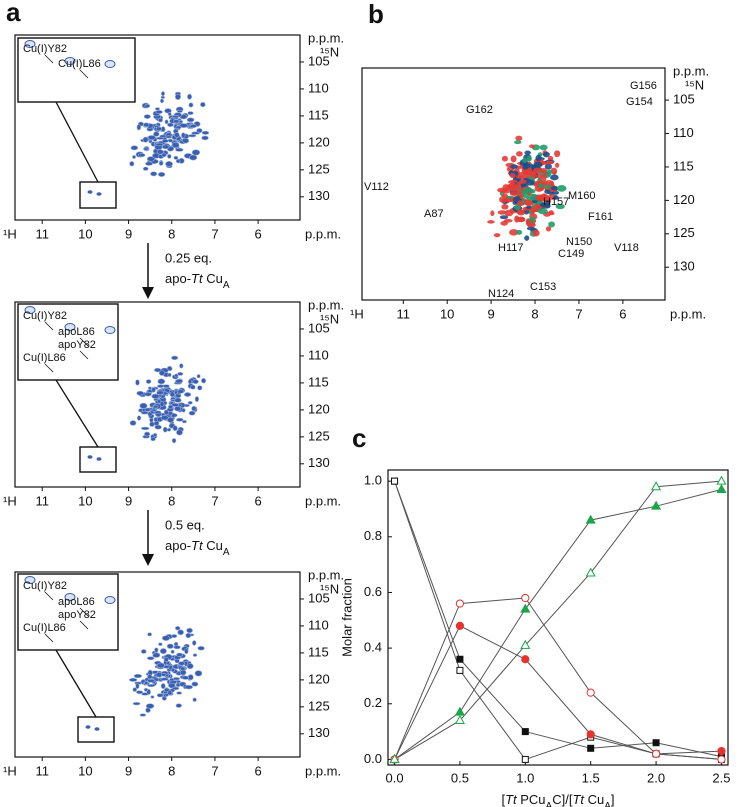  Describe the element at coordinates (556, 202) in the screenshot. I see `residue-label: H157` at that location.